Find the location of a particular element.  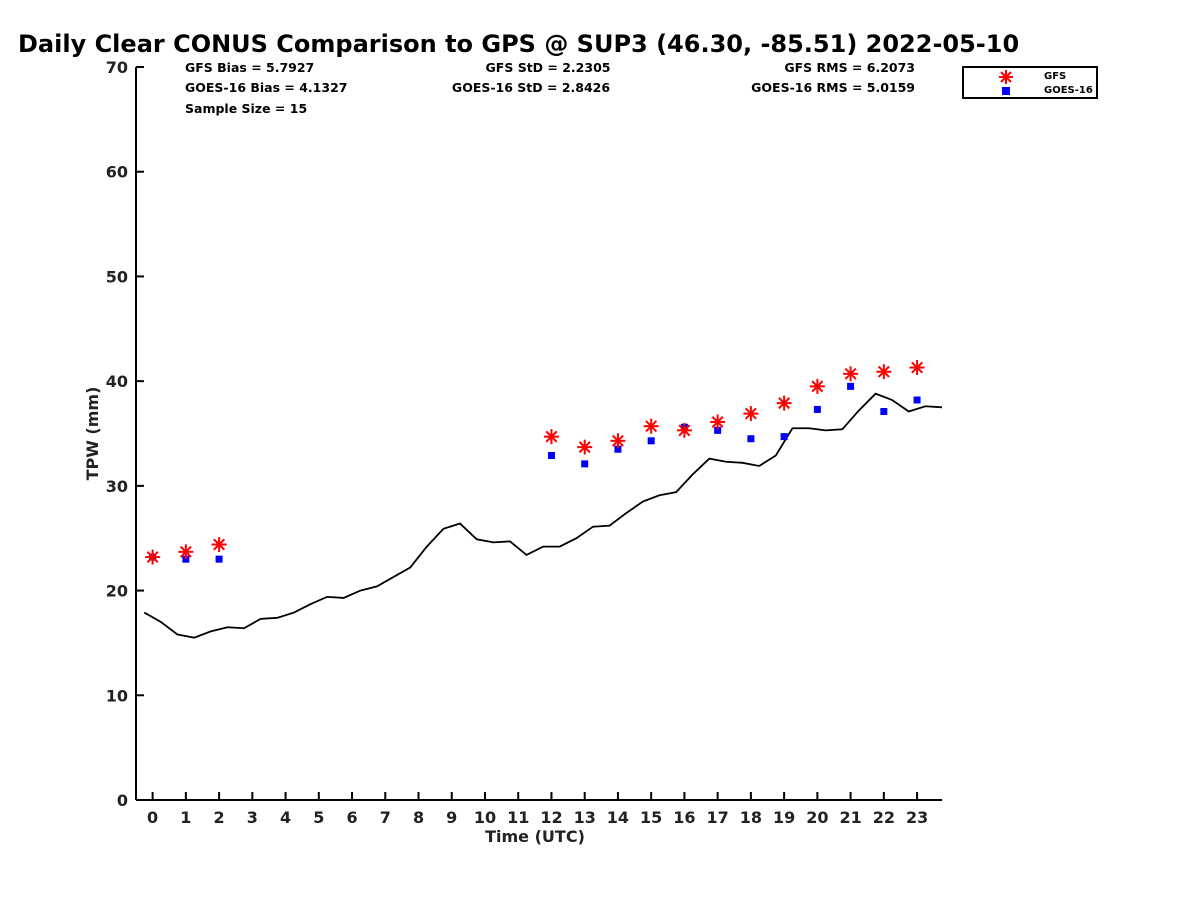

legend-entry-goes: GOES-16 is located at coordinates (1030, 91).